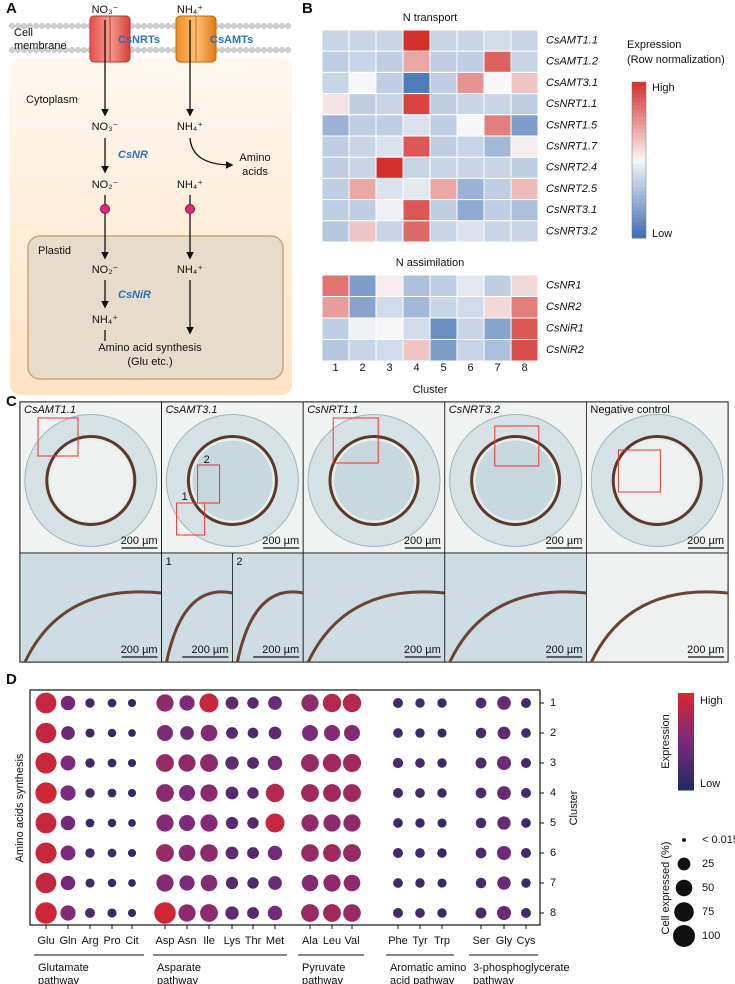  I want to click on membrane-label: Cell, so click(23, 33).